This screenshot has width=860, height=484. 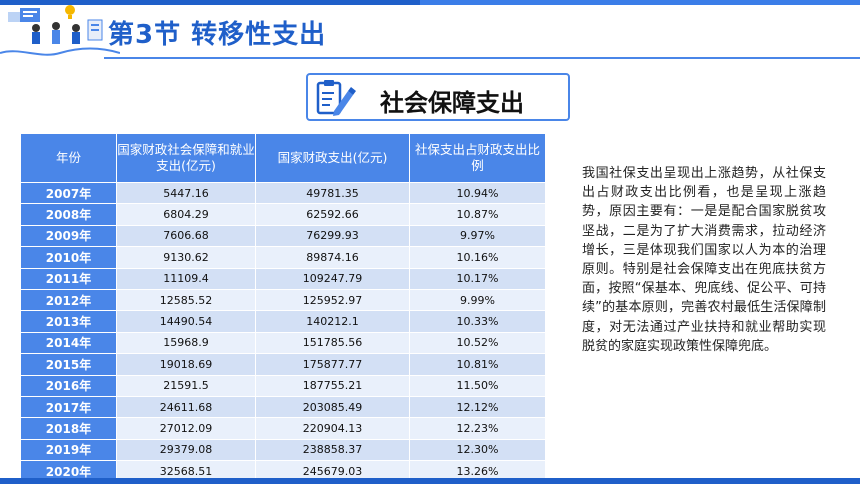 What do you see at coordinates (332, 321) in the screenshot?
I see `cell-fiscal-spending: 140212.1` at bounding box center [332, 321].